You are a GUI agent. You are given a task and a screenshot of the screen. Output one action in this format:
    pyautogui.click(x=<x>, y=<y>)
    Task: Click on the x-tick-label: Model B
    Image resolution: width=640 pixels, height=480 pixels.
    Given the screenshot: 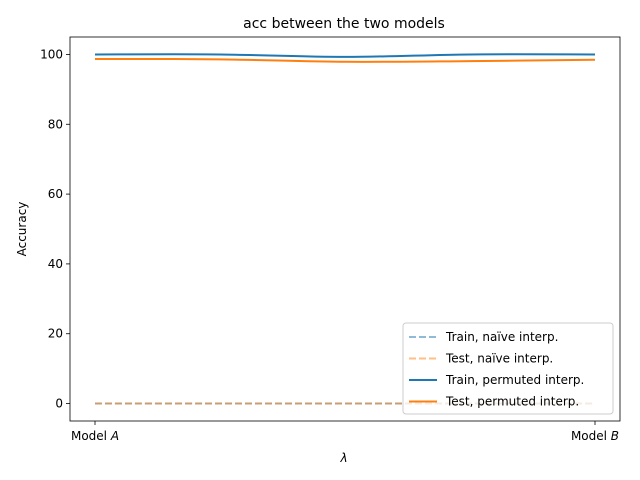 What is the action you would take?
    pyautogui.click(x=595, y=436)
    